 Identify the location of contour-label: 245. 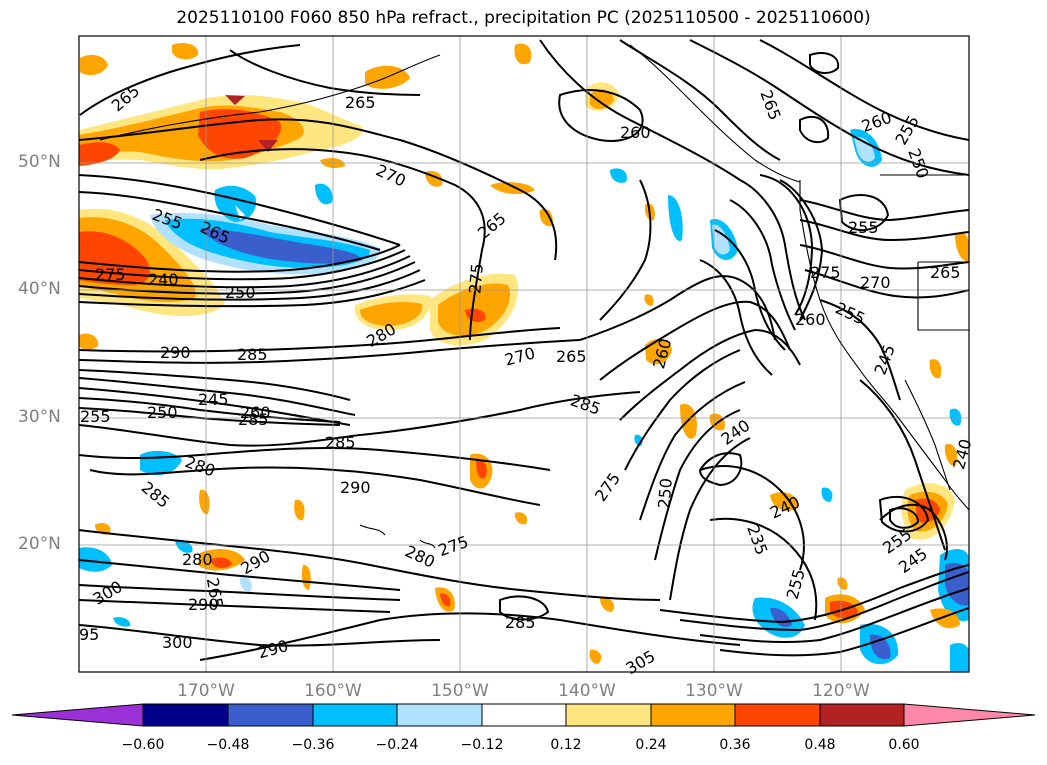
(213, 399).